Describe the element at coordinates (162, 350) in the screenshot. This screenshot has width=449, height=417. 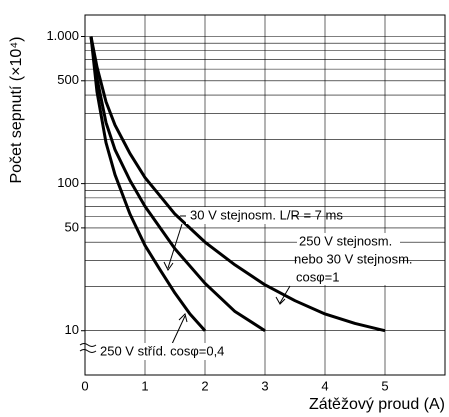
I see `annotation: 250 V stříd. cosφ=0,4` at that location.